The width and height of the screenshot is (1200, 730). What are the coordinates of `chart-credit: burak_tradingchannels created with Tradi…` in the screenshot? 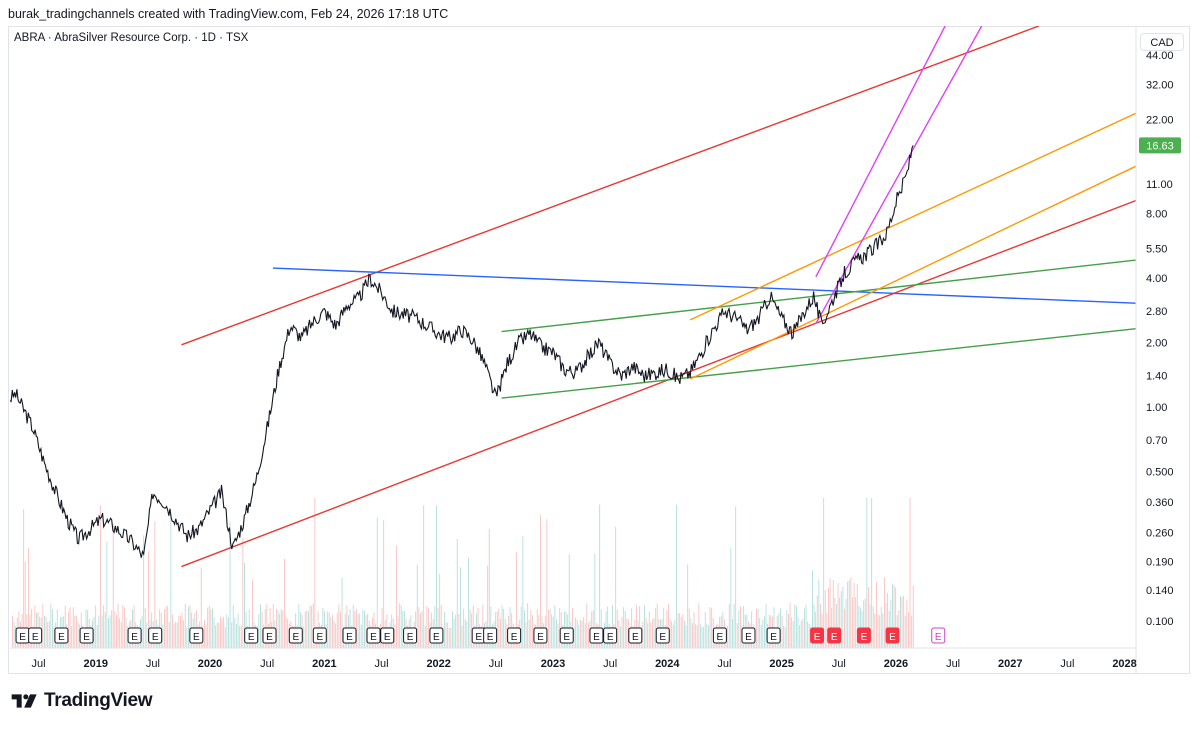 It's located at (228, 14).